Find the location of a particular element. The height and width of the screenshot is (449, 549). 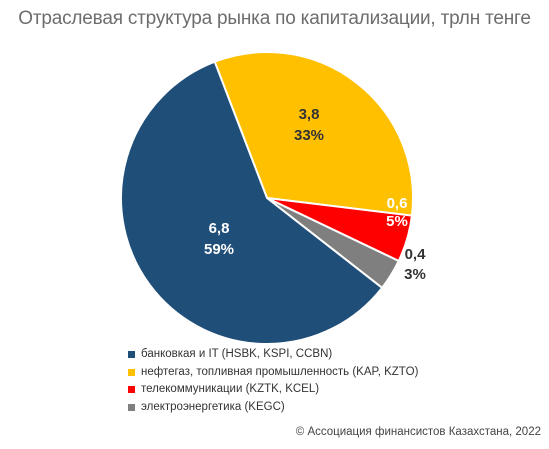

slice-percent-label: 59% is located at coordinates (219, 249).